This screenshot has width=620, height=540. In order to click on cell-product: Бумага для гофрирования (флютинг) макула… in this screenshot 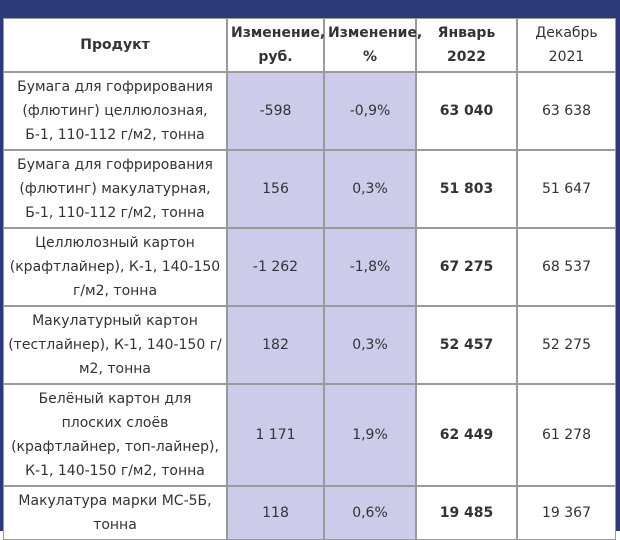, I will do `click(115, 189)`.